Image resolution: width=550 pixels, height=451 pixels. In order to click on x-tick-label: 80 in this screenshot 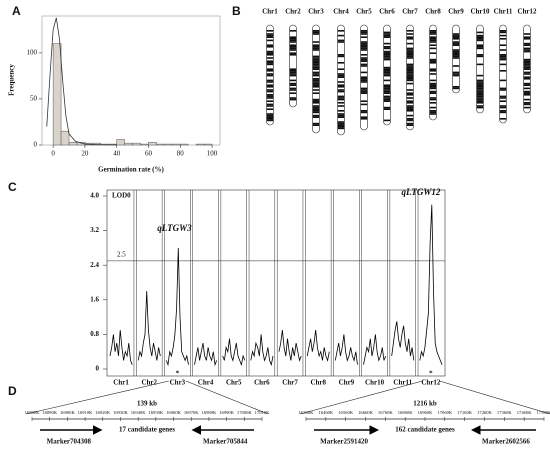, I will do `click(181, 154)`.